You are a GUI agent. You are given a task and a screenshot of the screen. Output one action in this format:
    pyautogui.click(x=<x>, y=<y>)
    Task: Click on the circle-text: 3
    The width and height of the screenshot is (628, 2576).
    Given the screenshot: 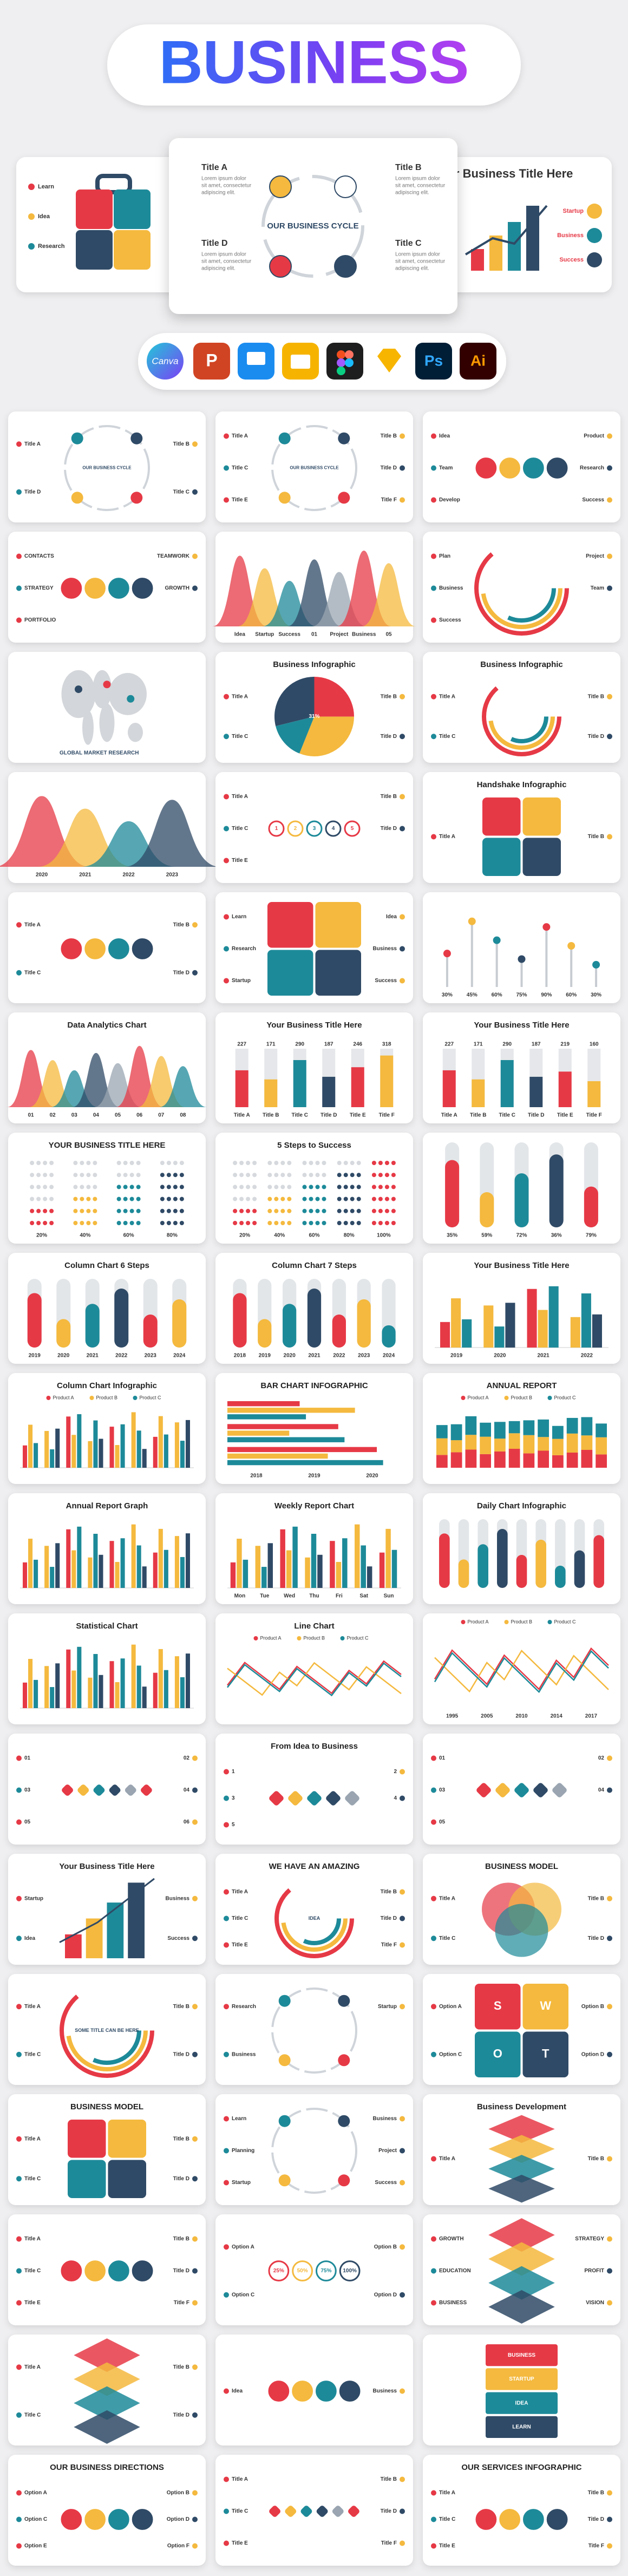 What is the action you would take?
    pyautogui.click(x=314, y=829)
    